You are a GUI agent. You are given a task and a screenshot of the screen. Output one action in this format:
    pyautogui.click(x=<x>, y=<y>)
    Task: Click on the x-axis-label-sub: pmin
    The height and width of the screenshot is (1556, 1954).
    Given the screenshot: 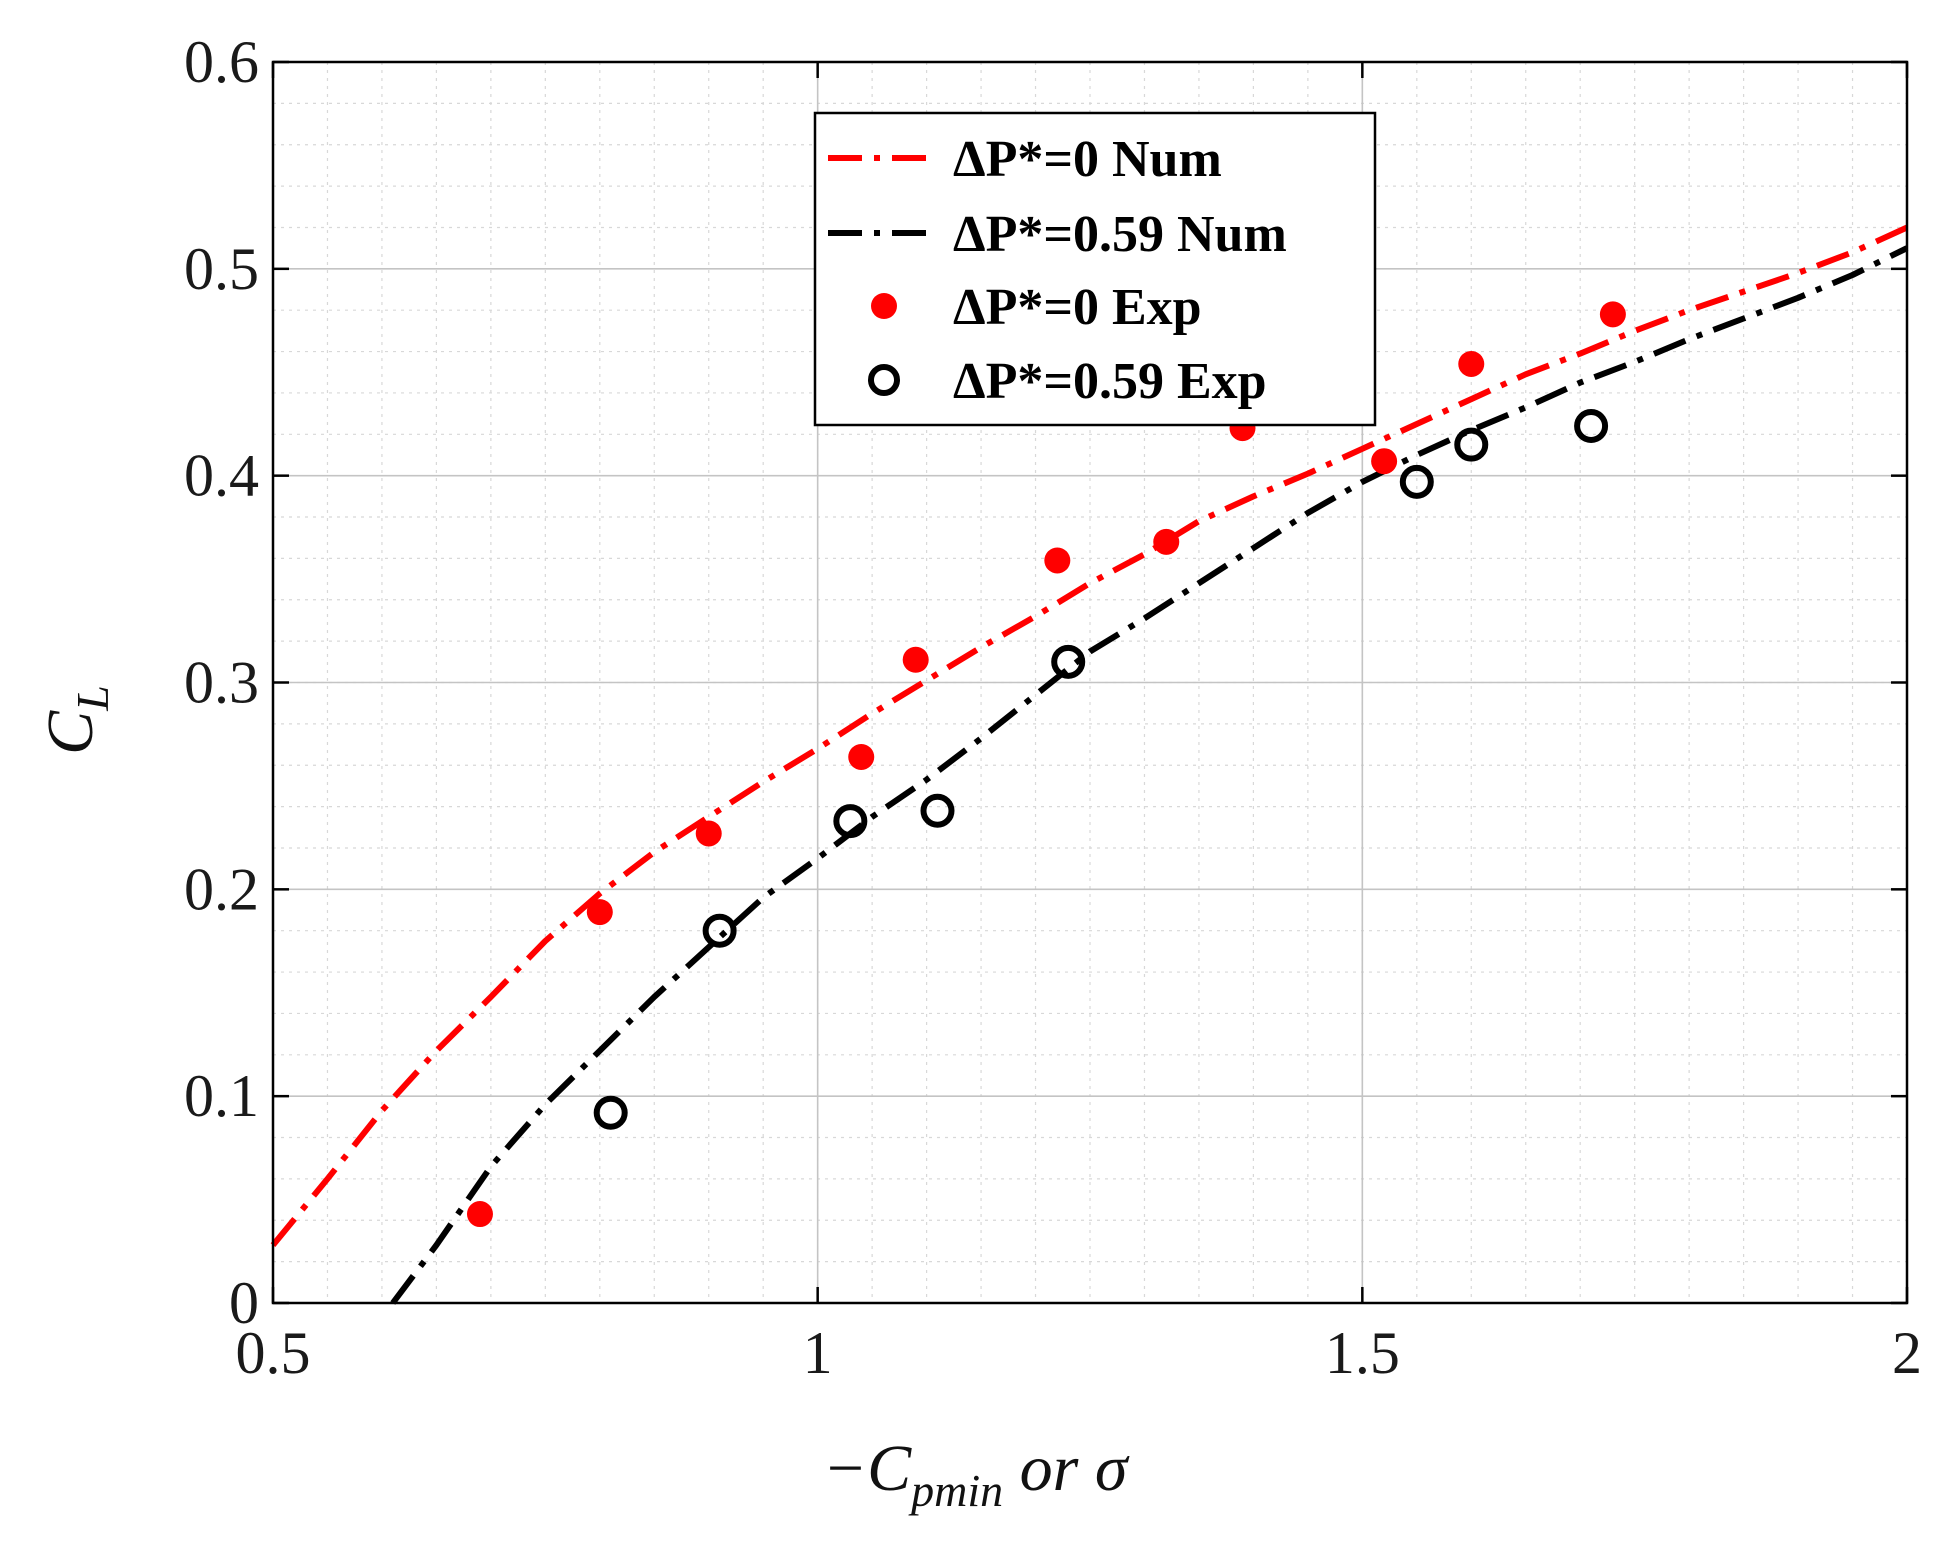 What is the action you would take?
    pyautogui.click(x=955, y=1490)
    